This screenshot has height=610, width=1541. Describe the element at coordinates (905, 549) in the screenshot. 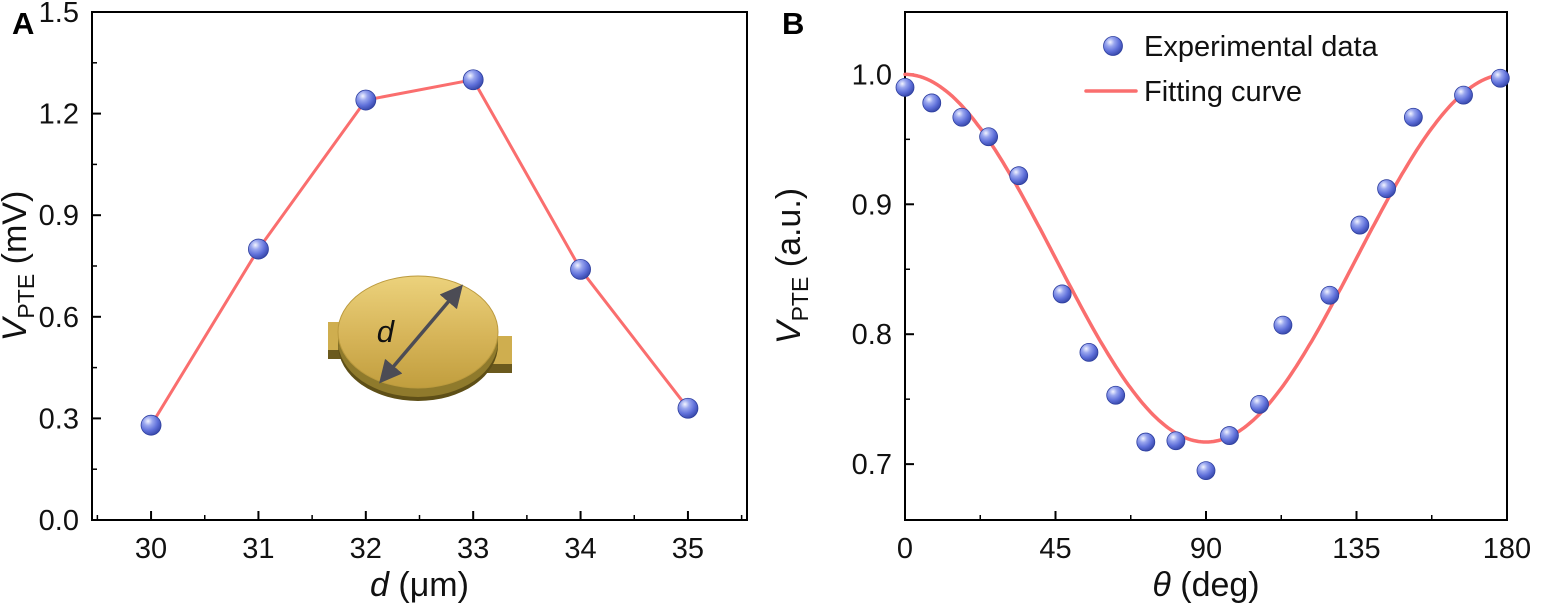

I see `x-tick-label: 0` at that location.